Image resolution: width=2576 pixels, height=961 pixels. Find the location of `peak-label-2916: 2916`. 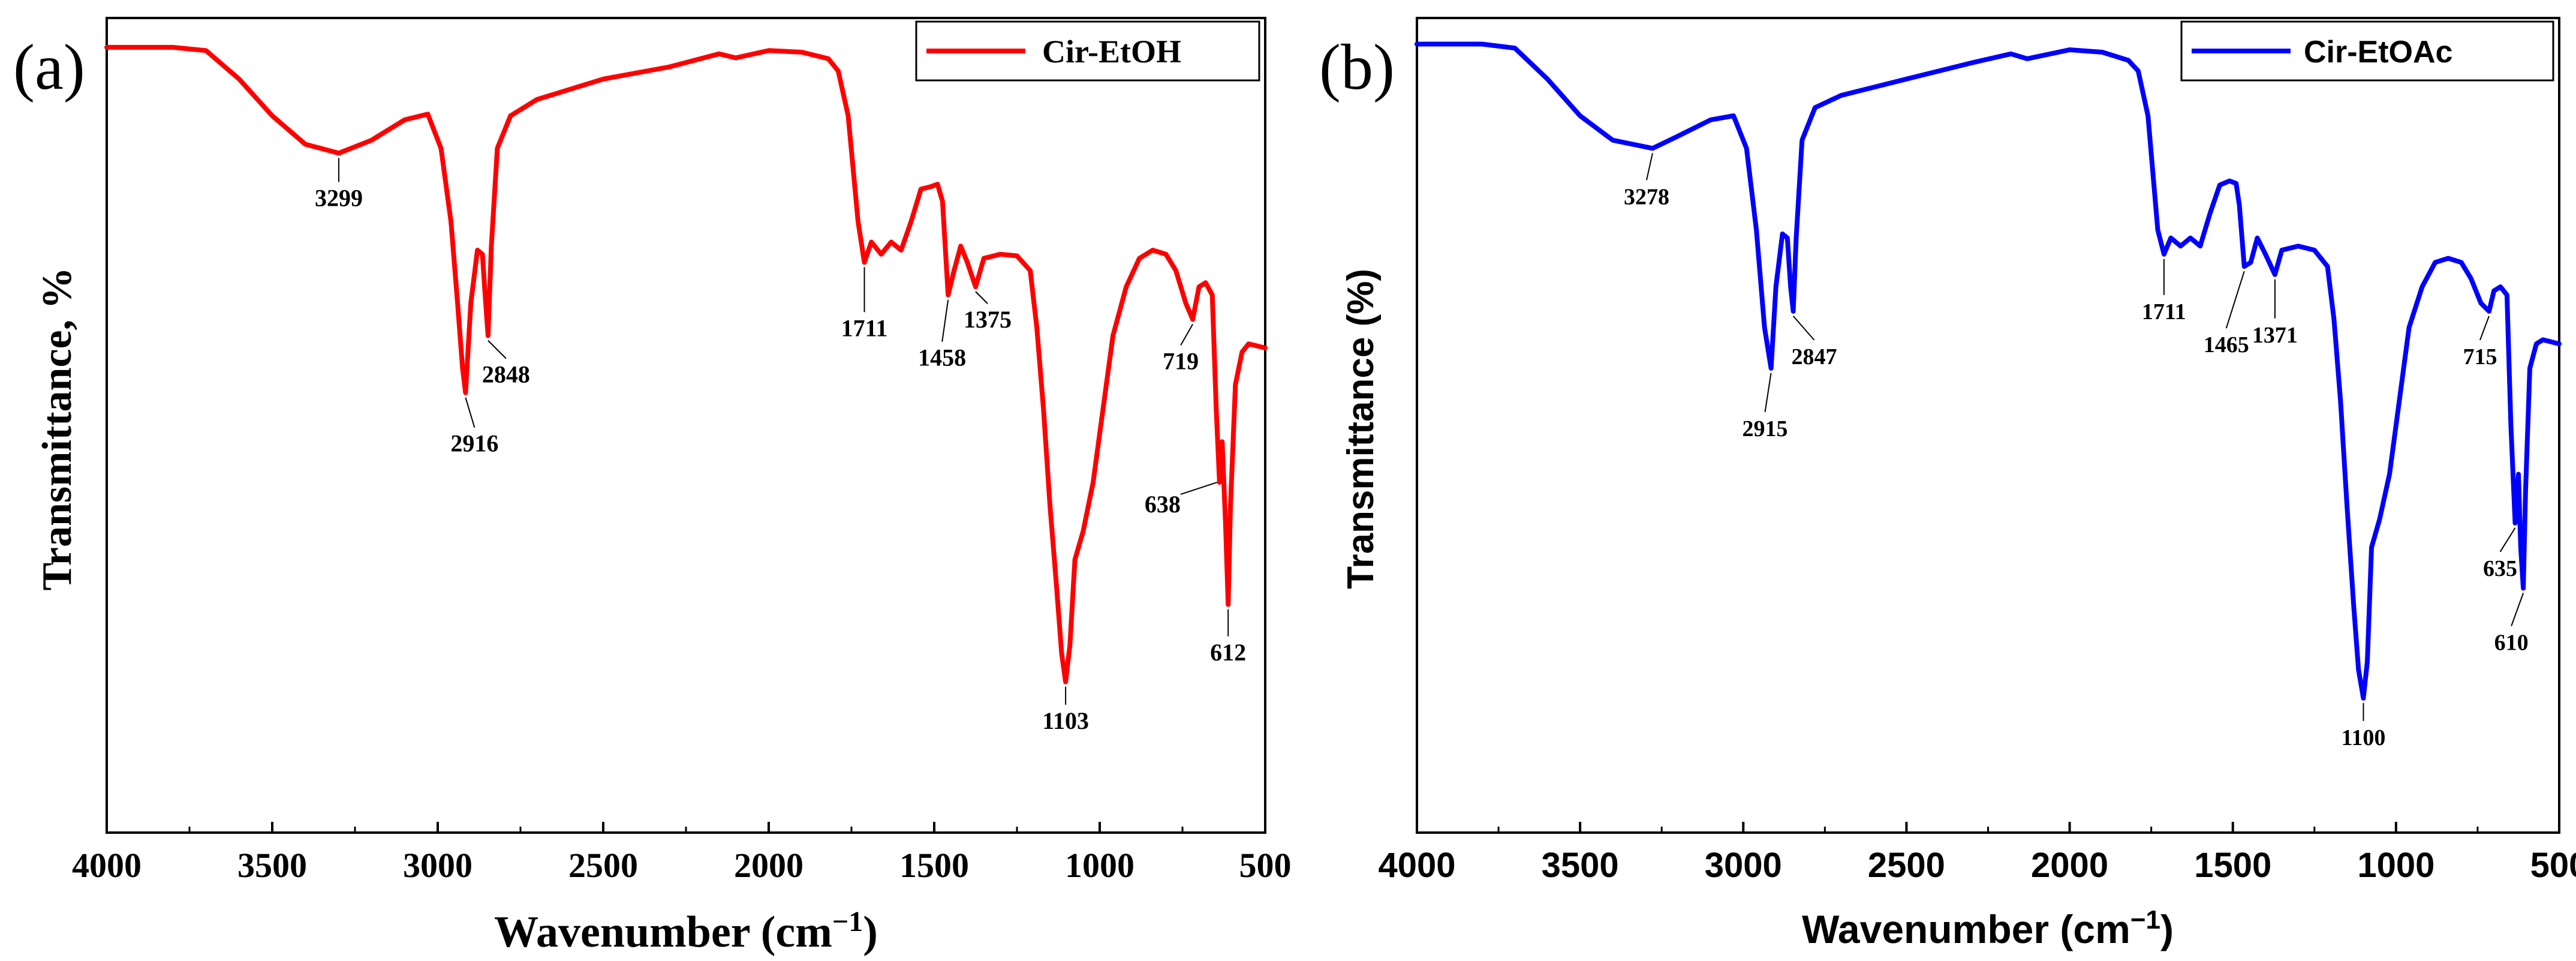

peak-label-2916: 2916 is located at coordinates (474, 444).